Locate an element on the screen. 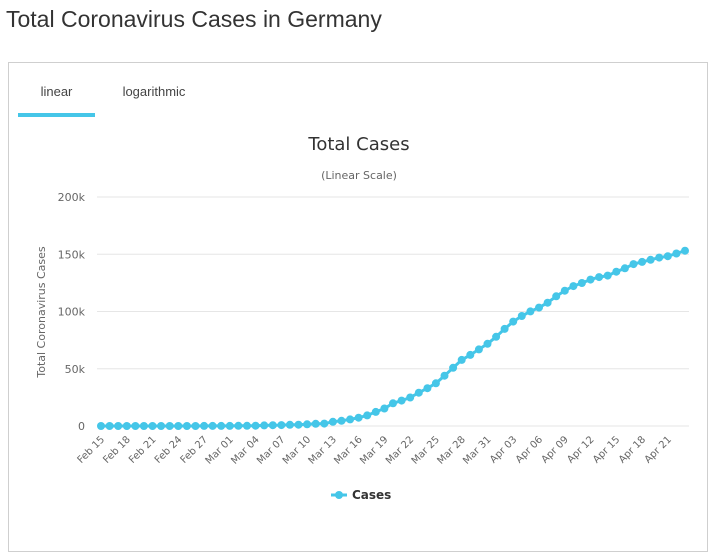 This screenshot has height=560, width=718. legend-marker-icon is located at coordinates (339, 495).